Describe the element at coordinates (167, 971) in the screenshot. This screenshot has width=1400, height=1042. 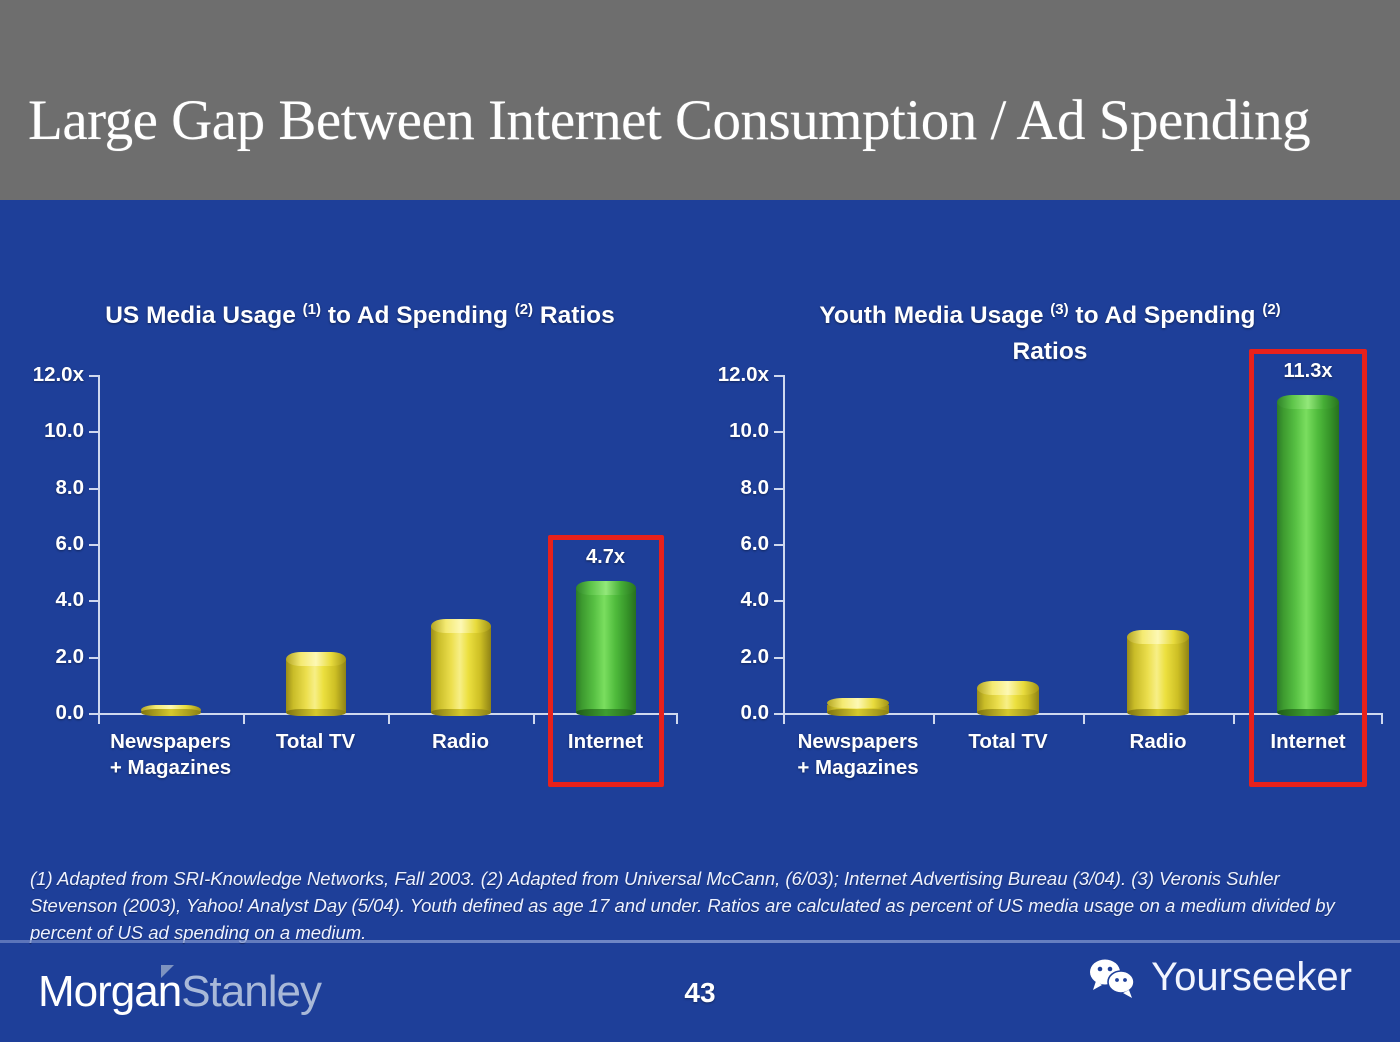
I see `morgan-stanley-triangle-icon` at that location.